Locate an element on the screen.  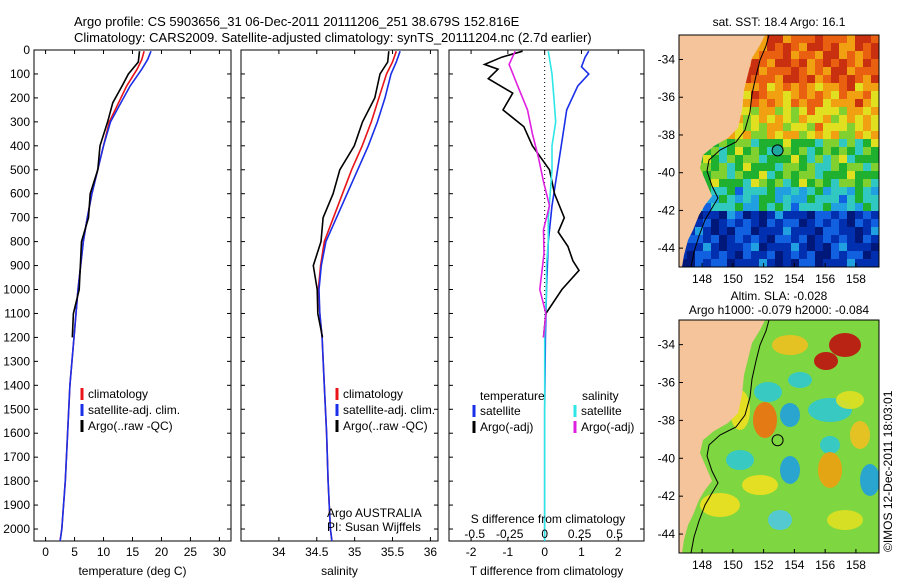
temperature-xtick-label: 30 is located at coordinates (220, 552).